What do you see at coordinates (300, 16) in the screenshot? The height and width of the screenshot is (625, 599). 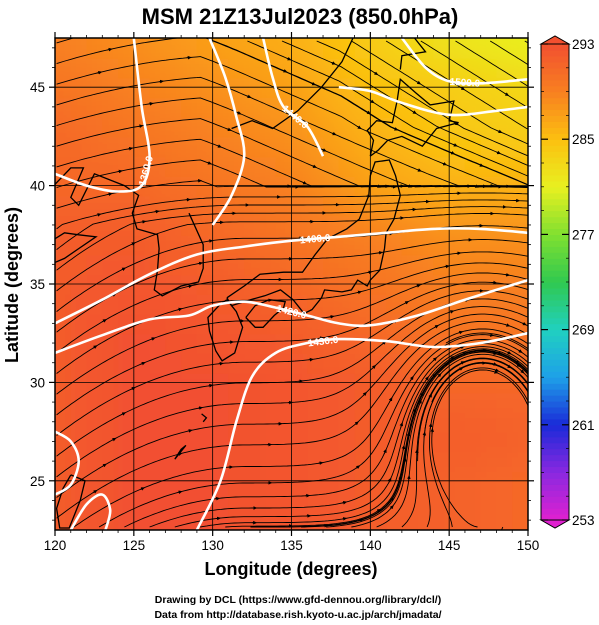 I see `chart-title: MSM 21Z13Jul2023 (850.0hPa)` at bounding box center [300, 16].